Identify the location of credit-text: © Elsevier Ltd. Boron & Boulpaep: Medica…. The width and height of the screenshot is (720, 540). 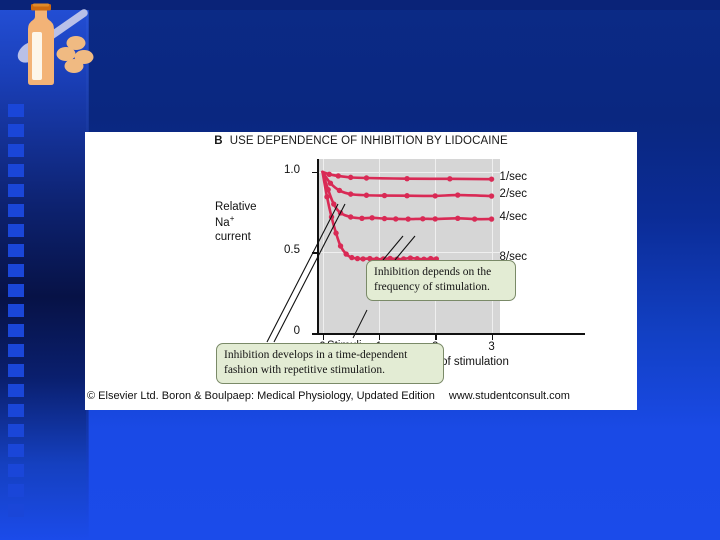
(261, 396).